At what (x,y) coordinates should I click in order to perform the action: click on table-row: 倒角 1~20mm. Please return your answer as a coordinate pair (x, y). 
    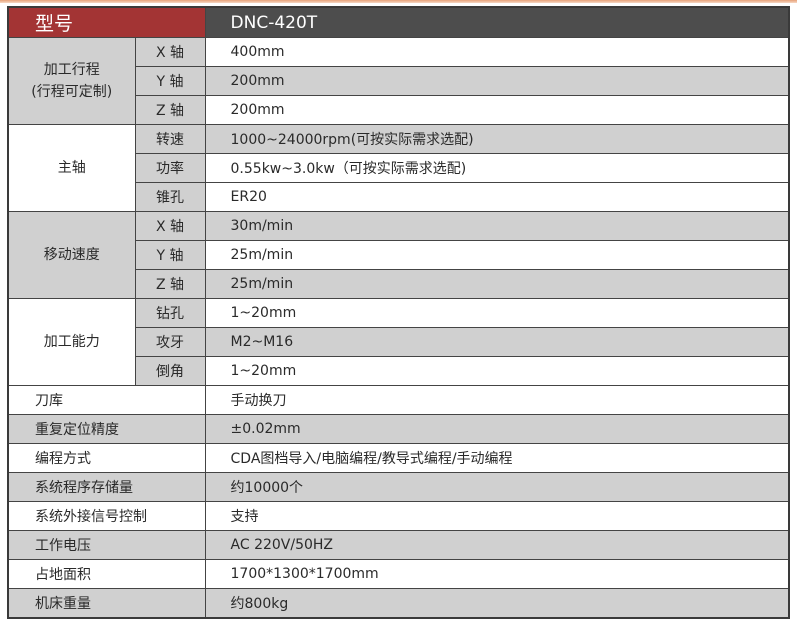
    Looking at the image, I should click on (399, 371).